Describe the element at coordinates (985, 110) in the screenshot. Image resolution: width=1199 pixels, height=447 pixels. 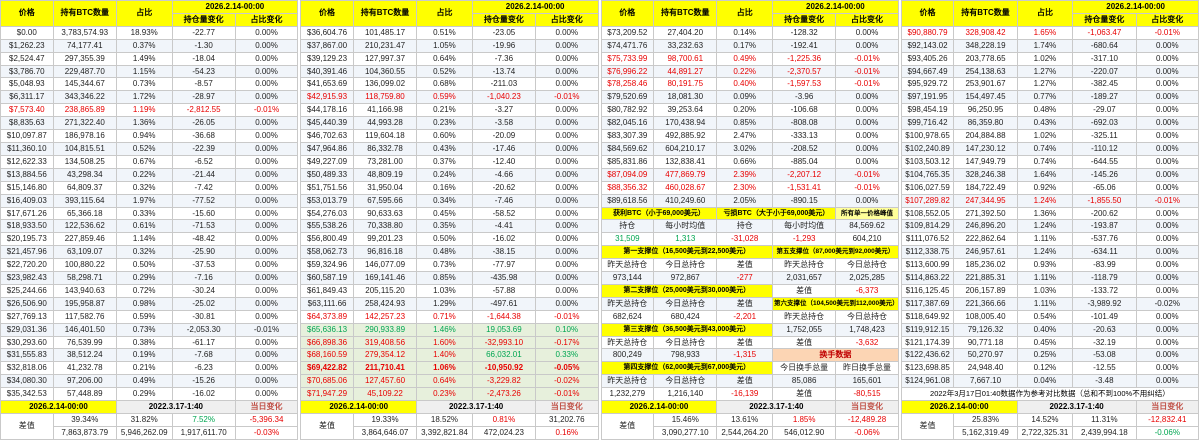
I see `btc-amount-cell: 96,250.95` at that location.